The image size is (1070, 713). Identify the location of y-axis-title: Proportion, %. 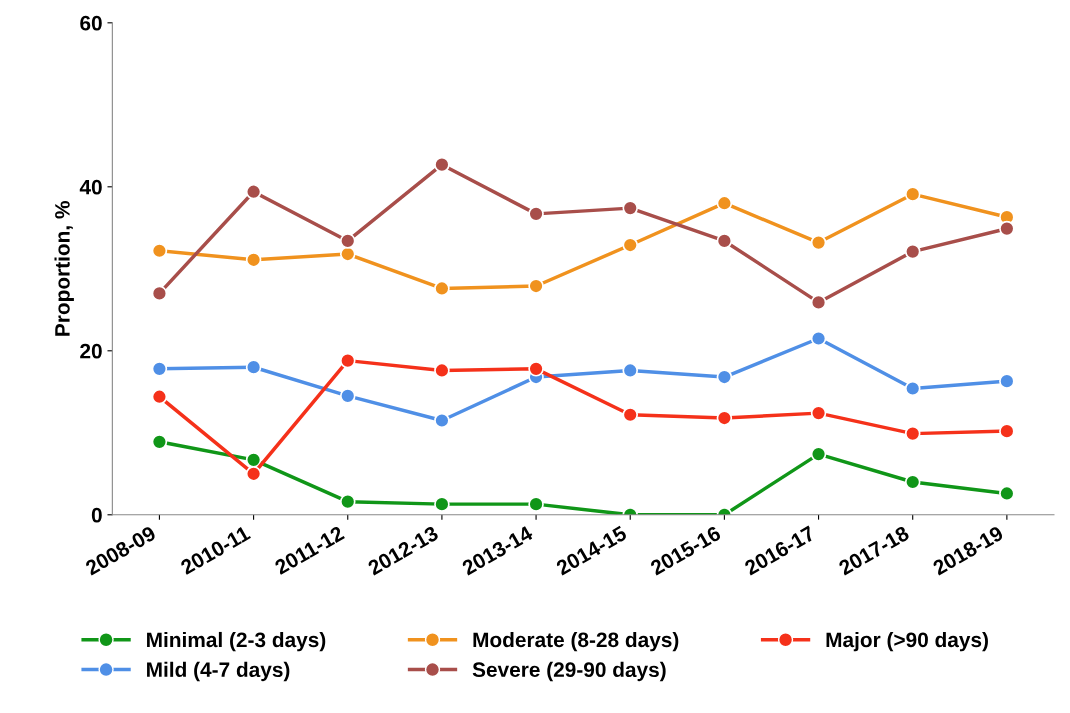
(64, 268).